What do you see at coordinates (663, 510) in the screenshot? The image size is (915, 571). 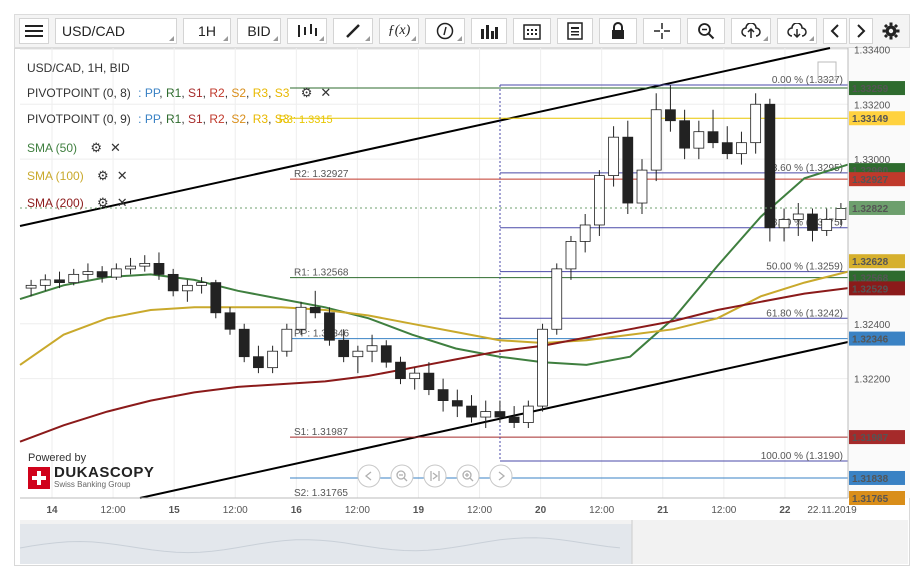 I see `x-tick-label: 21` at bounding box center [663, 510].